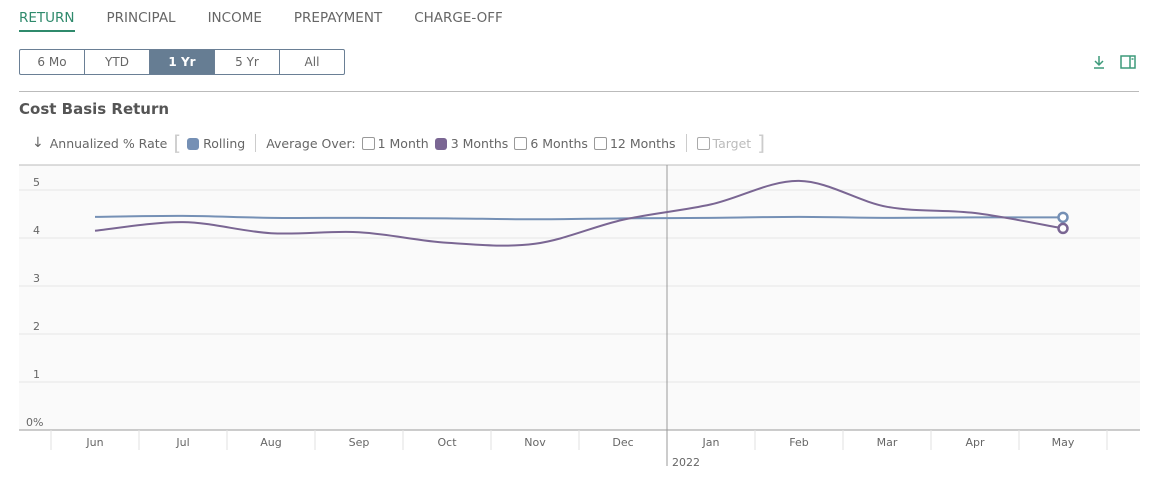  What do you see at coordinates (1128, 63) in the screenshot?
I see `side-panel-icon` at bounding box center [1128, 63].